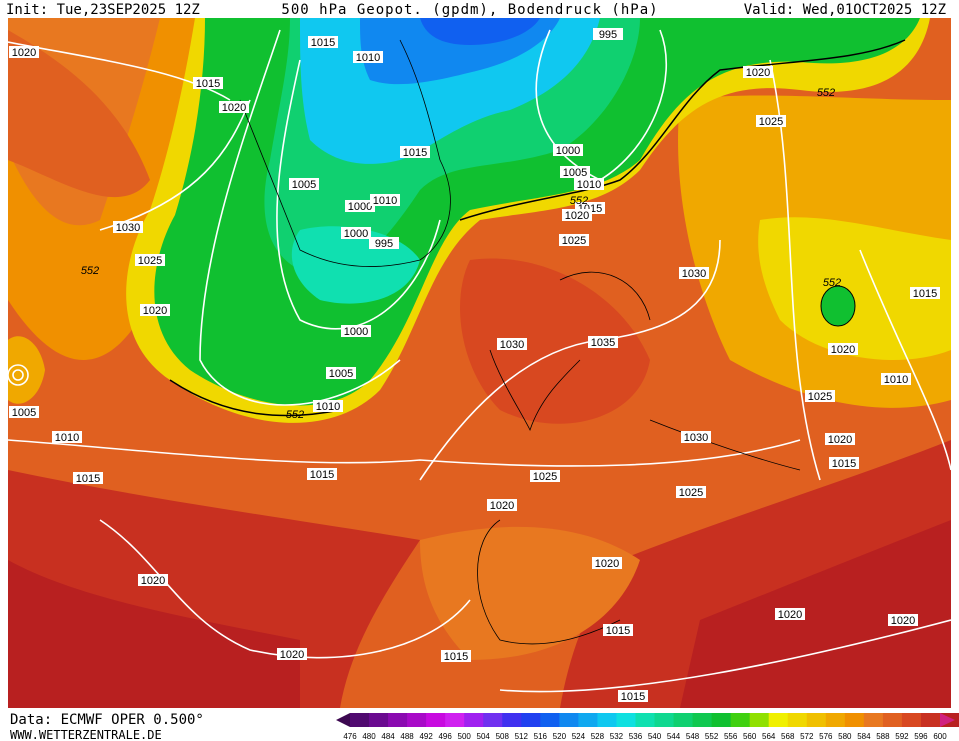 The image size is (959, 741). I want to click on isobar-label-text: 1030, so click(696, 438).